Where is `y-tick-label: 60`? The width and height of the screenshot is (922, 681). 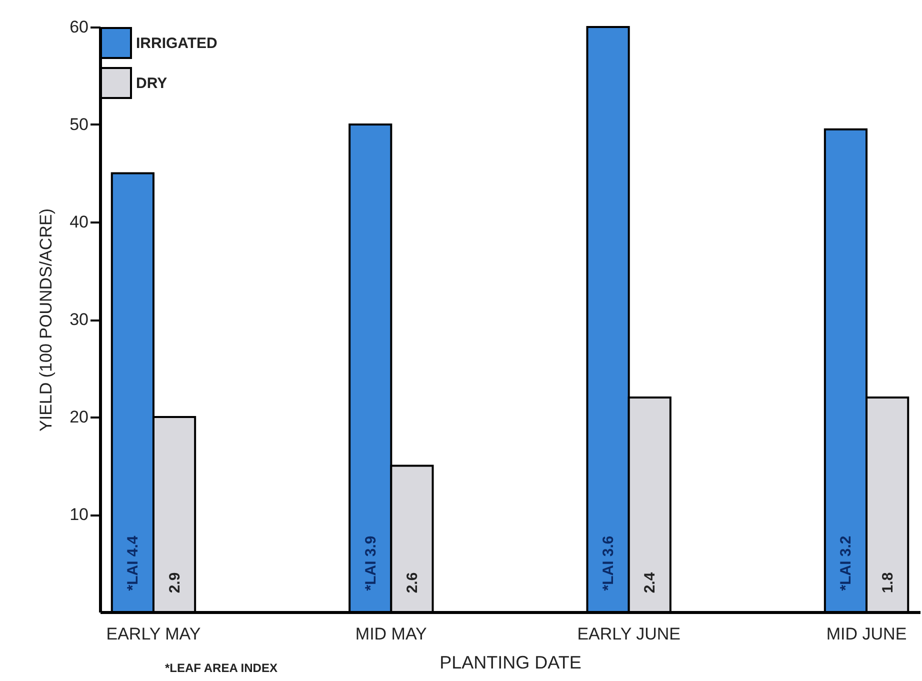 y-tick-label: 60 is located at coordinates (79, 27).